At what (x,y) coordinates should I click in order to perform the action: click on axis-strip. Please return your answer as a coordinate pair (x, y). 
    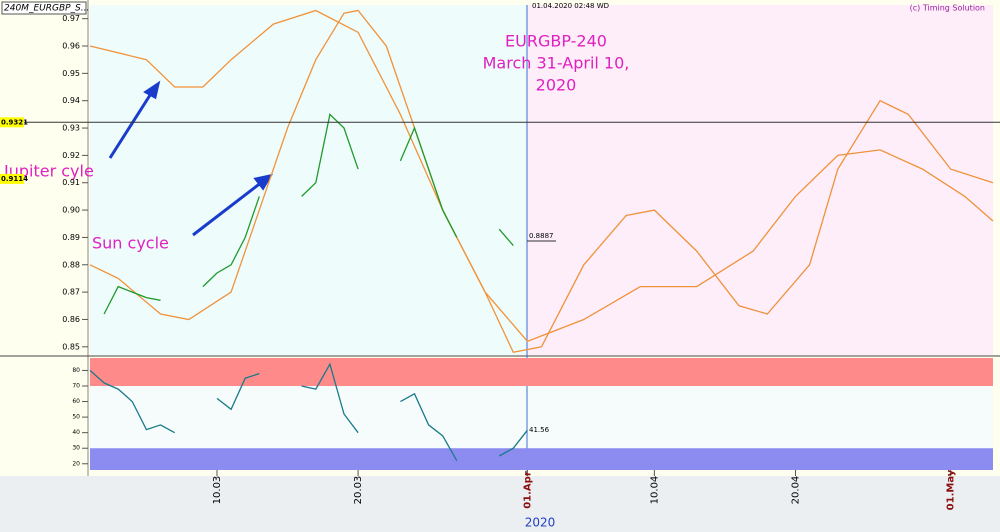
    Looking at the image, I should click on (500, 504).